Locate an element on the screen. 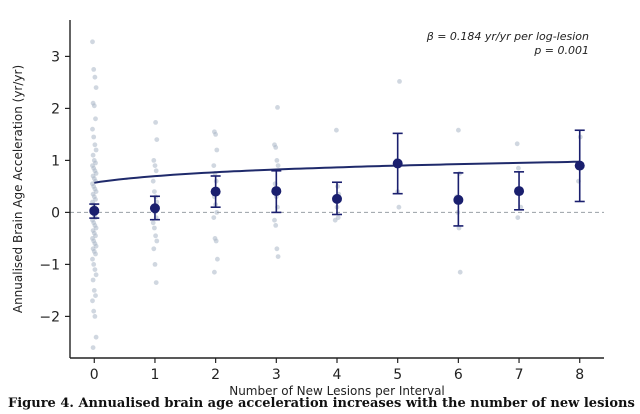 The width and height of the screenshot is (640, 414). x-tick-label: 0 is located at coordinates (94, 375).